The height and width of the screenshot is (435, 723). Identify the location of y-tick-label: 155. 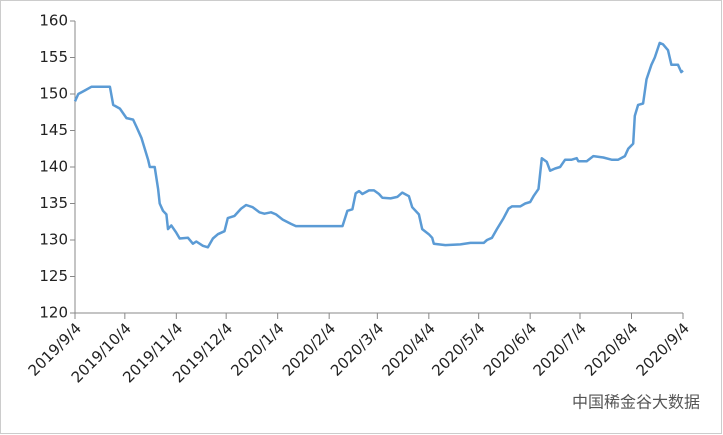
(53, 57).